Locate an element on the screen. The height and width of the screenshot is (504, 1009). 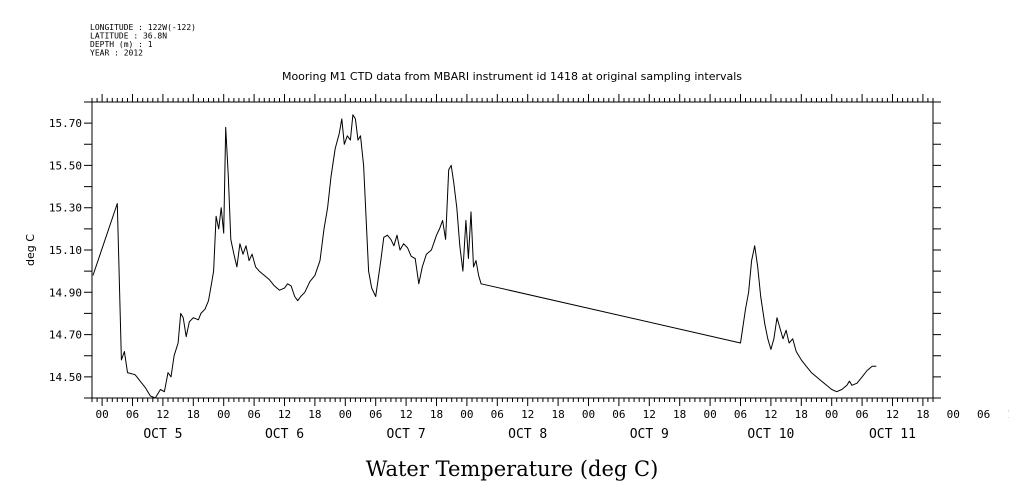
y-axis-tick-labels: 14.50 14.70 14.90 15.10 15.30 15.50 15.70 is located at coordinates (65, 250).